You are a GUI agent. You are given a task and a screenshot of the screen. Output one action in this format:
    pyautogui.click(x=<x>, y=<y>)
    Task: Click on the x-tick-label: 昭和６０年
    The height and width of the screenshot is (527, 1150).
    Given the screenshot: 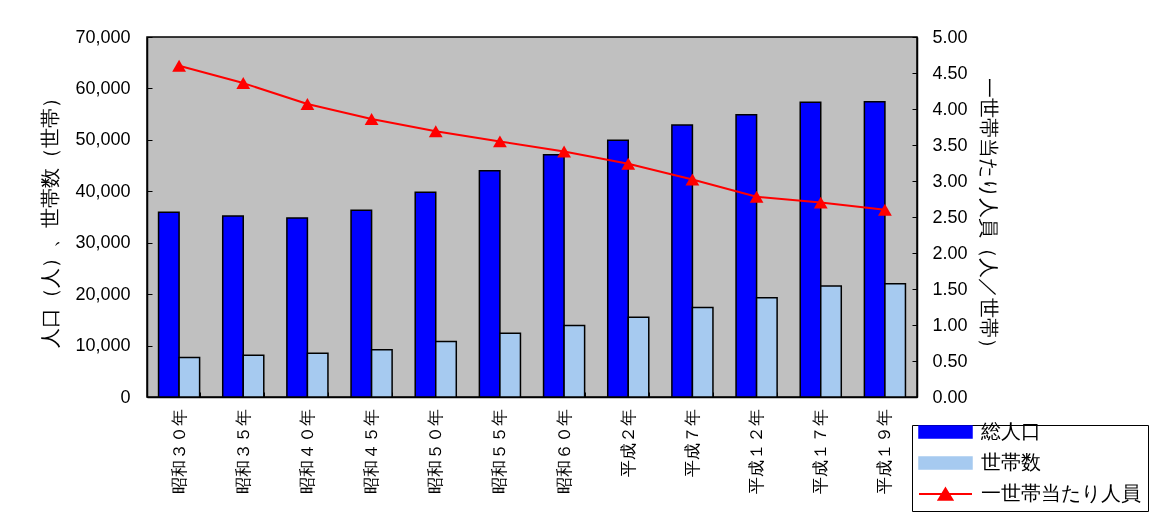 What is the action you would take?
    pyautogui.click(x=563, y=451)
    